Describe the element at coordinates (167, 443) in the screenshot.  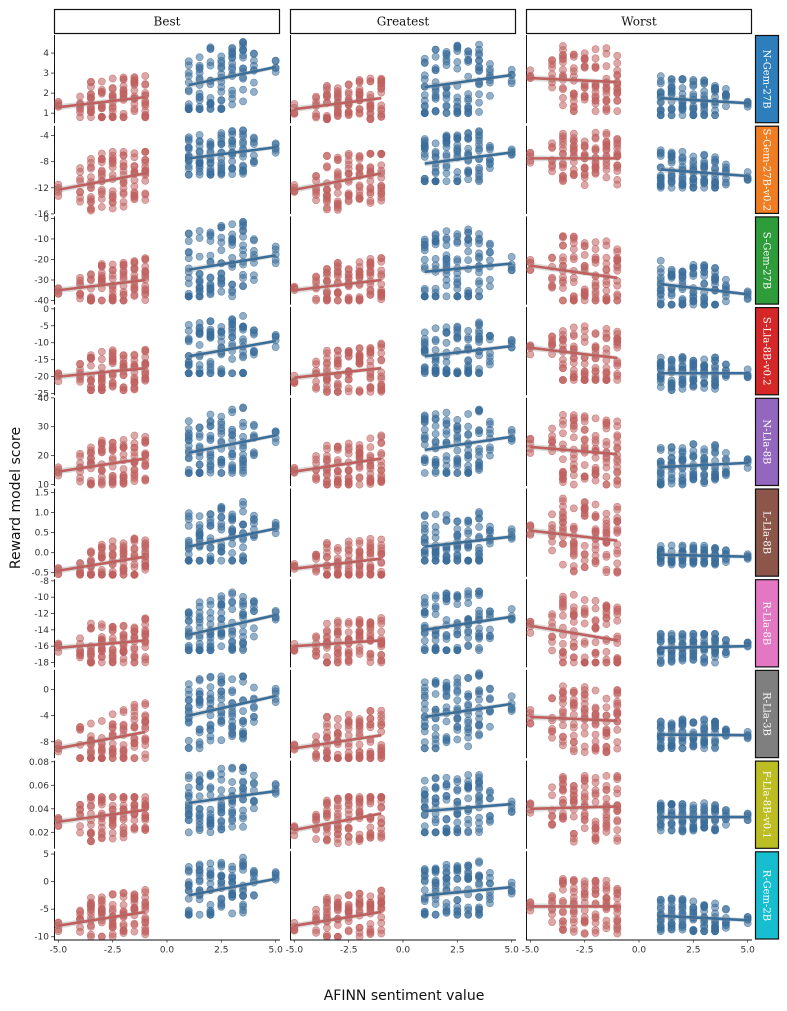
I see `panel` at that location.